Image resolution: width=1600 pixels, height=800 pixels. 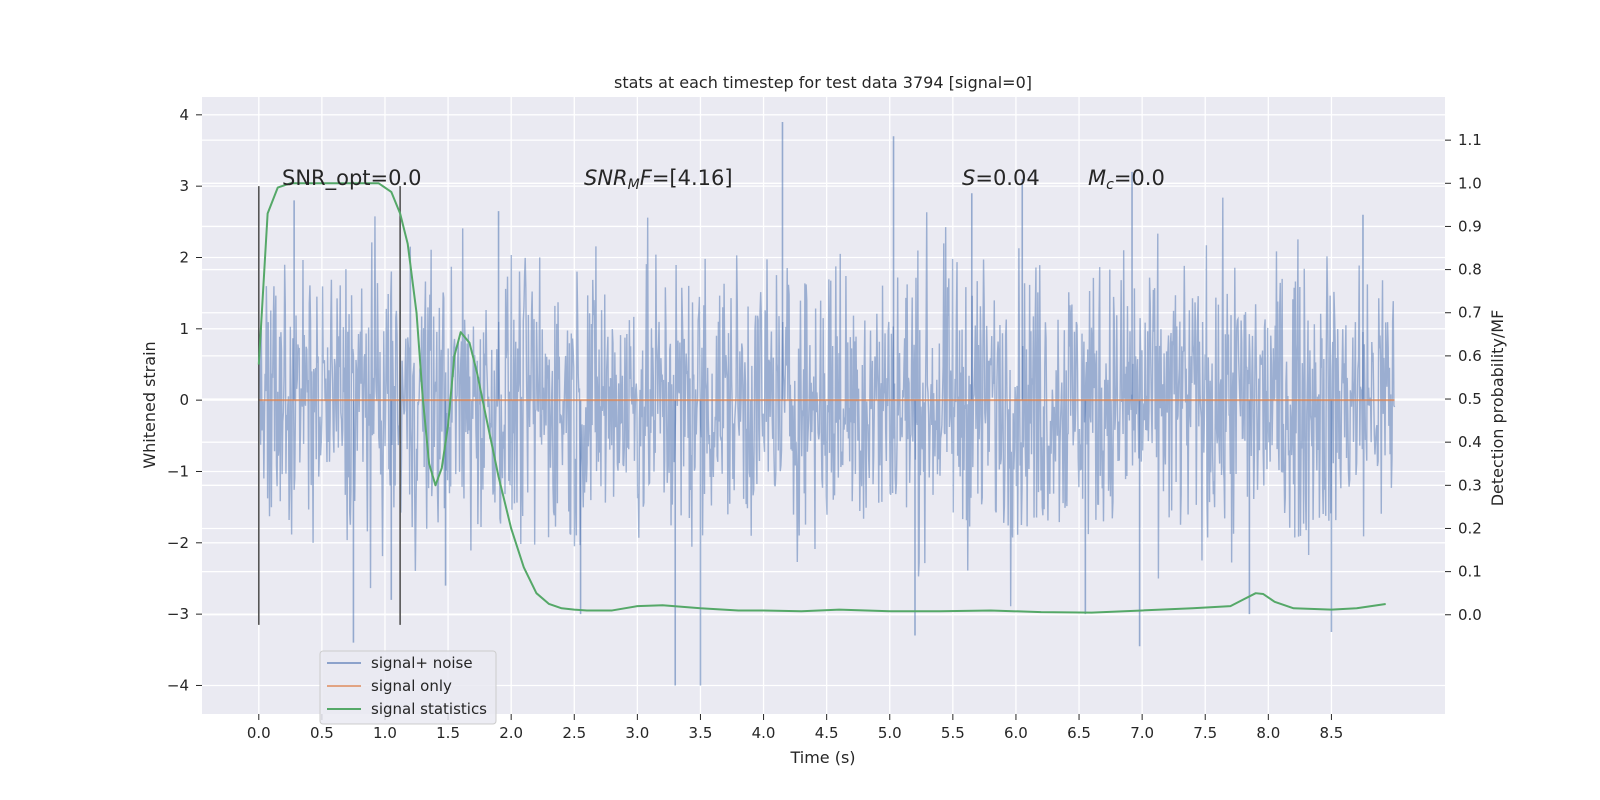 I want to click on y-tick-label-0: −4, so click(x=178, y=685).